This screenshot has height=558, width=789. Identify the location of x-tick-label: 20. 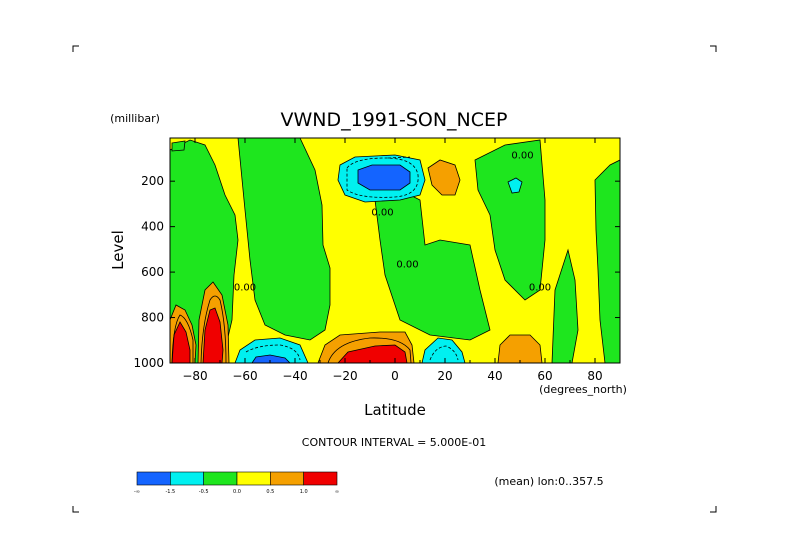
(444, 376).